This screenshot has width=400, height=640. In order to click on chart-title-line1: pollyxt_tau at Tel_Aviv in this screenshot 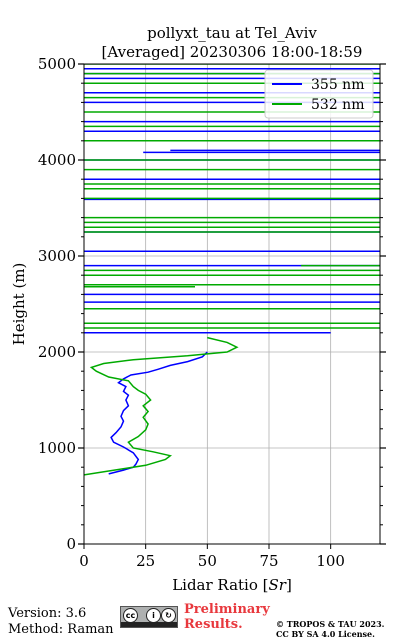, I will do `click(232, 33)`.